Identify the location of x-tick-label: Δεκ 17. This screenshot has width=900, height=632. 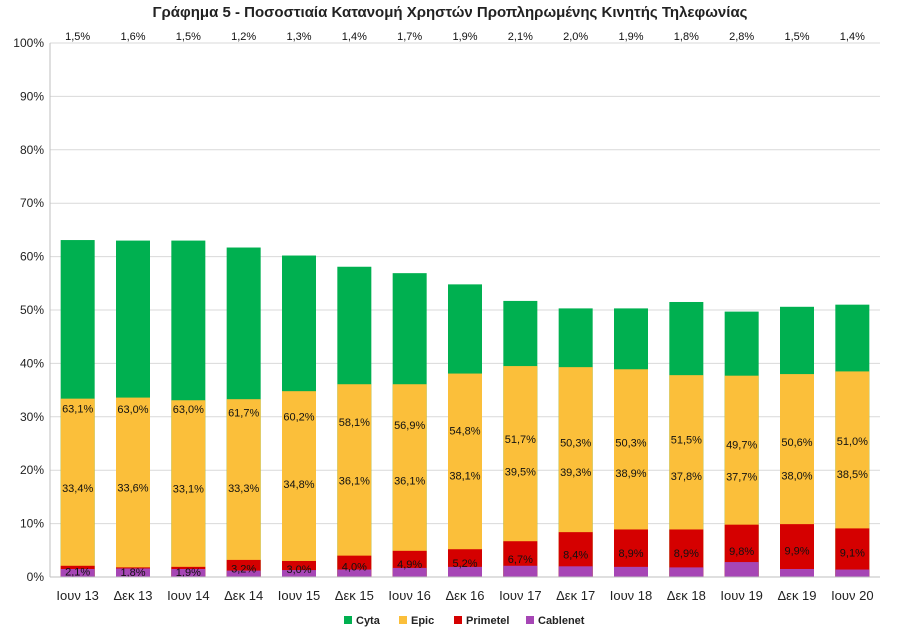
(575, 595).